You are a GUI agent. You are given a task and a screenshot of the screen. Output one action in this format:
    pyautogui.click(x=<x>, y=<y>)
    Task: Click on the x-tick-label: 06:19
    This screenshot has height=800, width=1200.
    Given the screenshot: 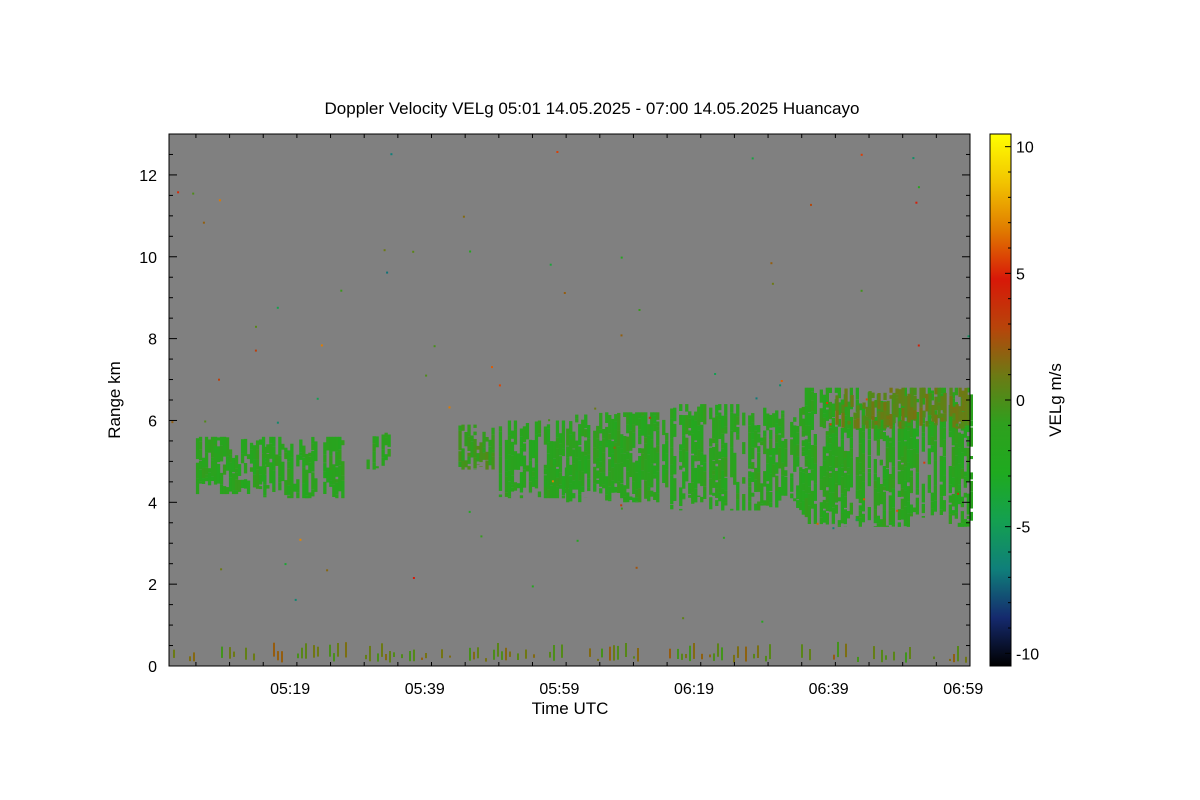 What is the action you would take?
    pyautogui.click(x=694, y=689)
    